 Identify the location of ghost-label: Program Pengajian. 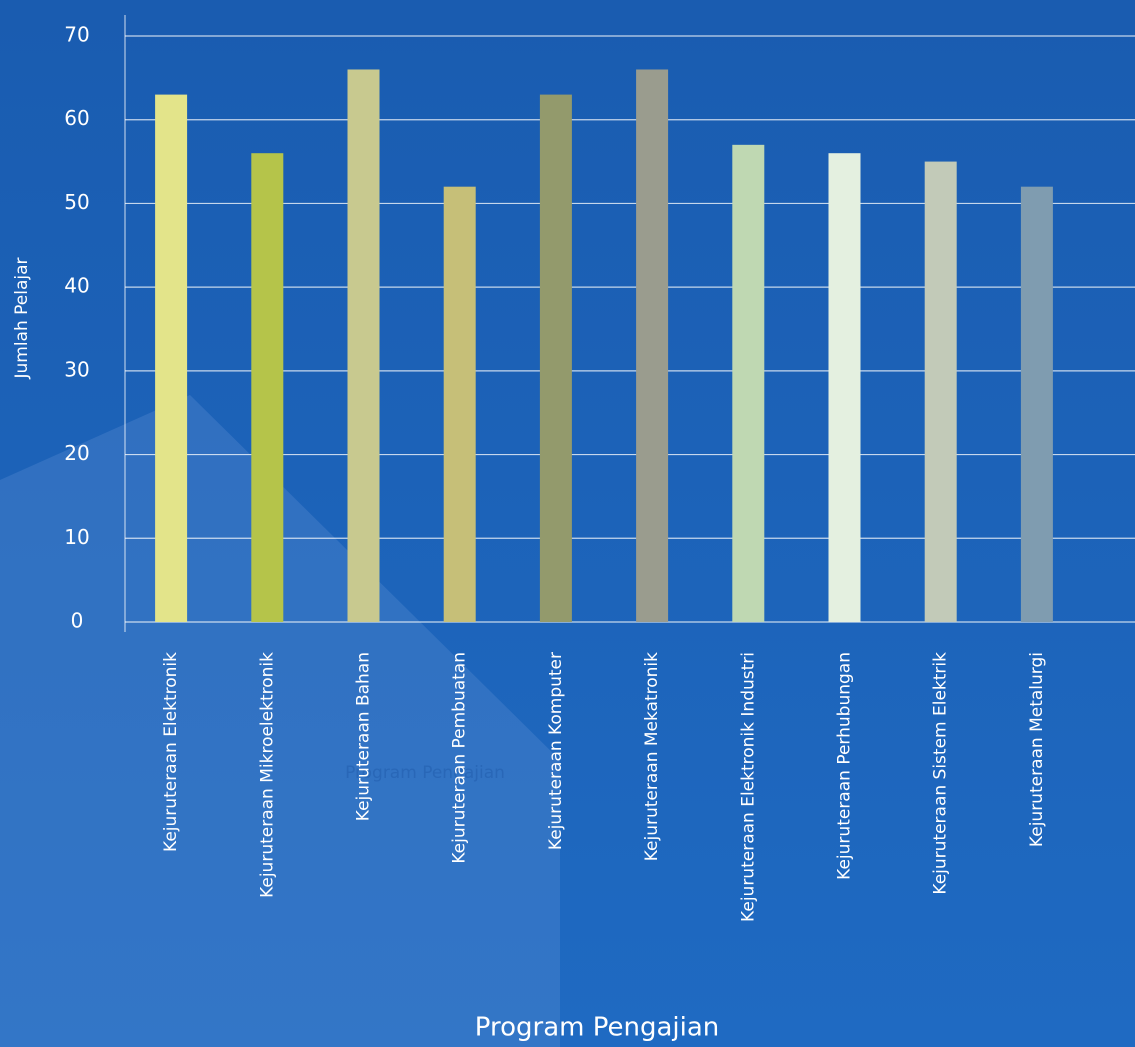
(425, 773).